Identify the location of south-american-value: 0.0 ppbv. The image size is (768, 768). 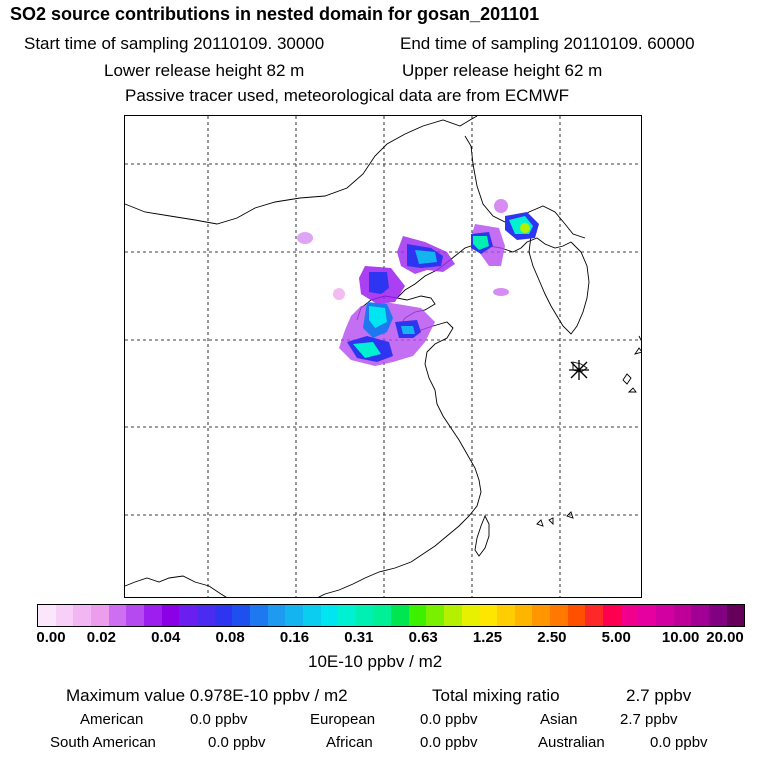
(237, 742).